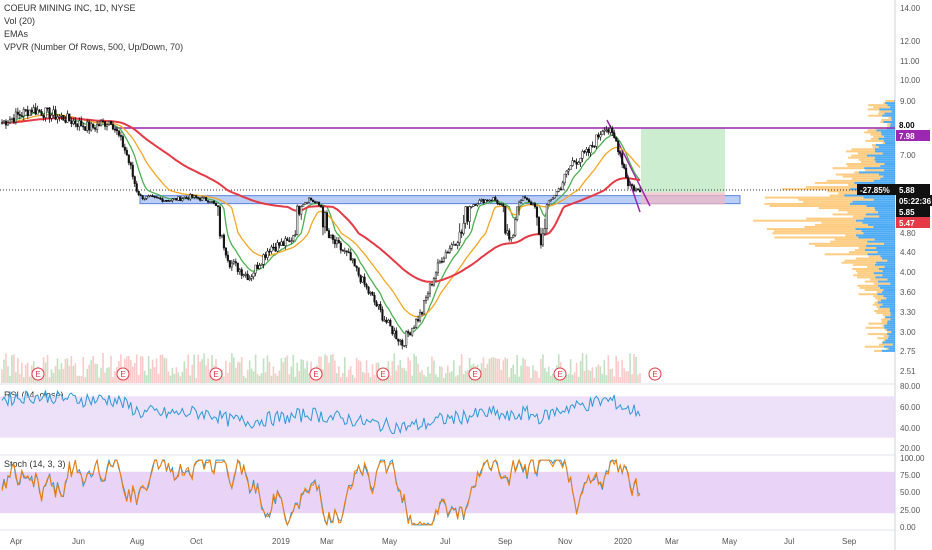 The width and height of the screenshot is (932, 550). What do you see at coordinates (908, 155) in the screenshot?
I see `price-axis-tick: 7.00` at bounding box center [908, 155].